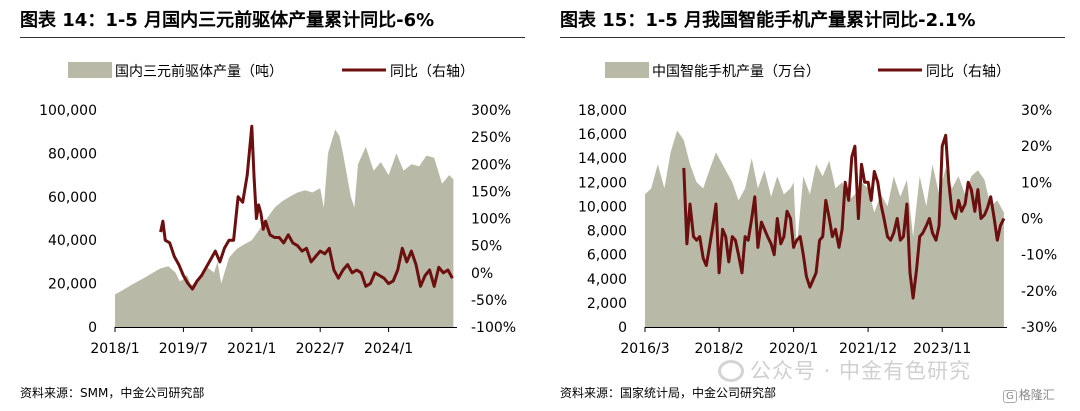  What do you see at coordinates (1039, 292) in the screenshot?
I see `y-right-tick-label: -20%` at bounding box center [1039, 292].